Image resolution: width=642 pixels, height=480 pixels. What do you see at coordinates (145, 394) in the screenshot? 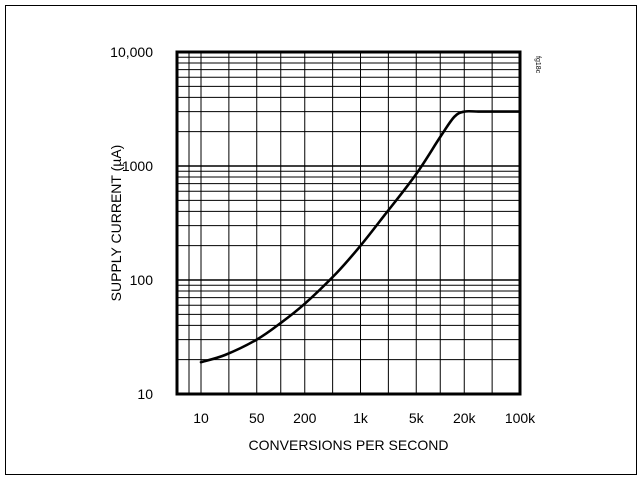
I see `y-tick-label: 10` at bounding box center [145, 394].